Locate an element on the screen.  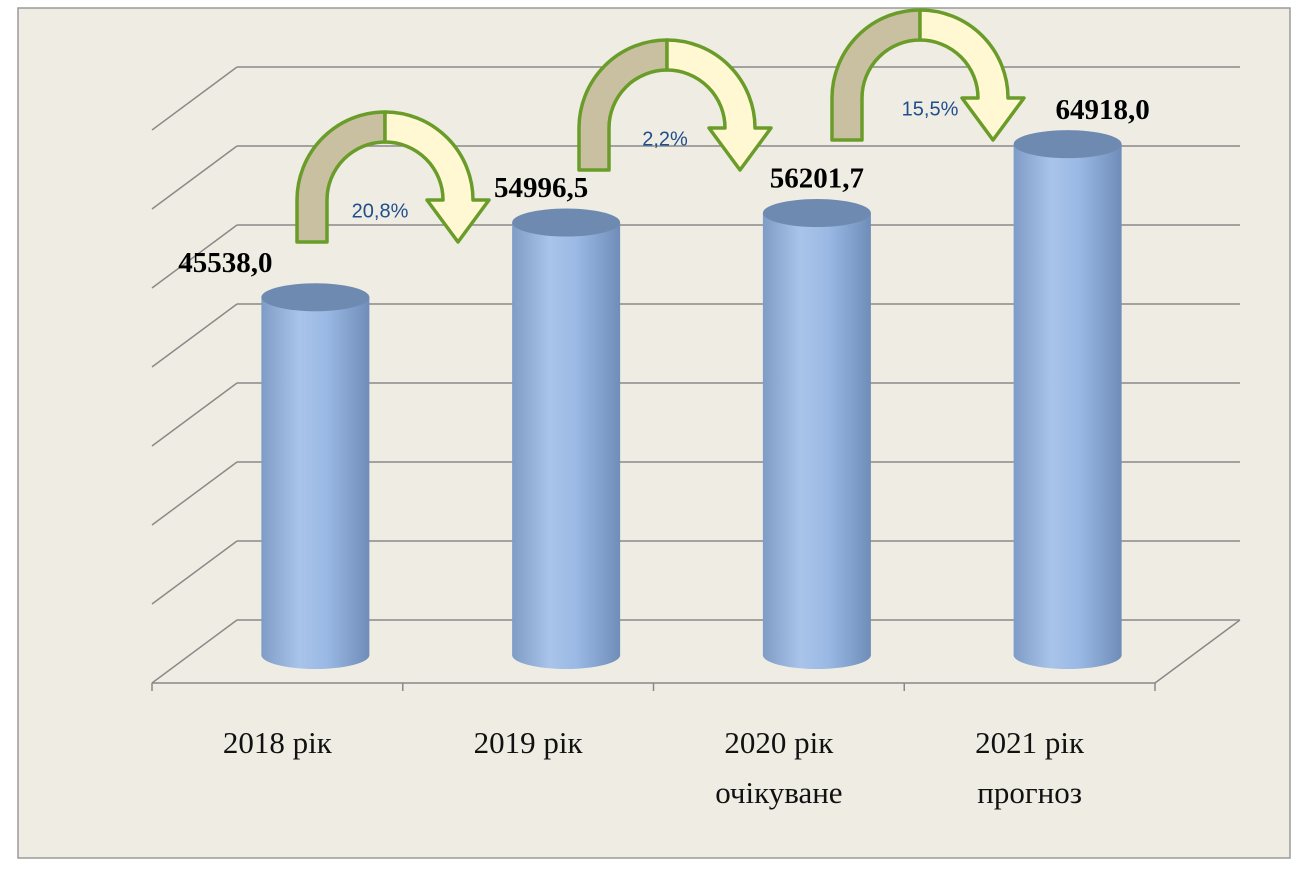
floor-right is located at coordinates (1197, 651).